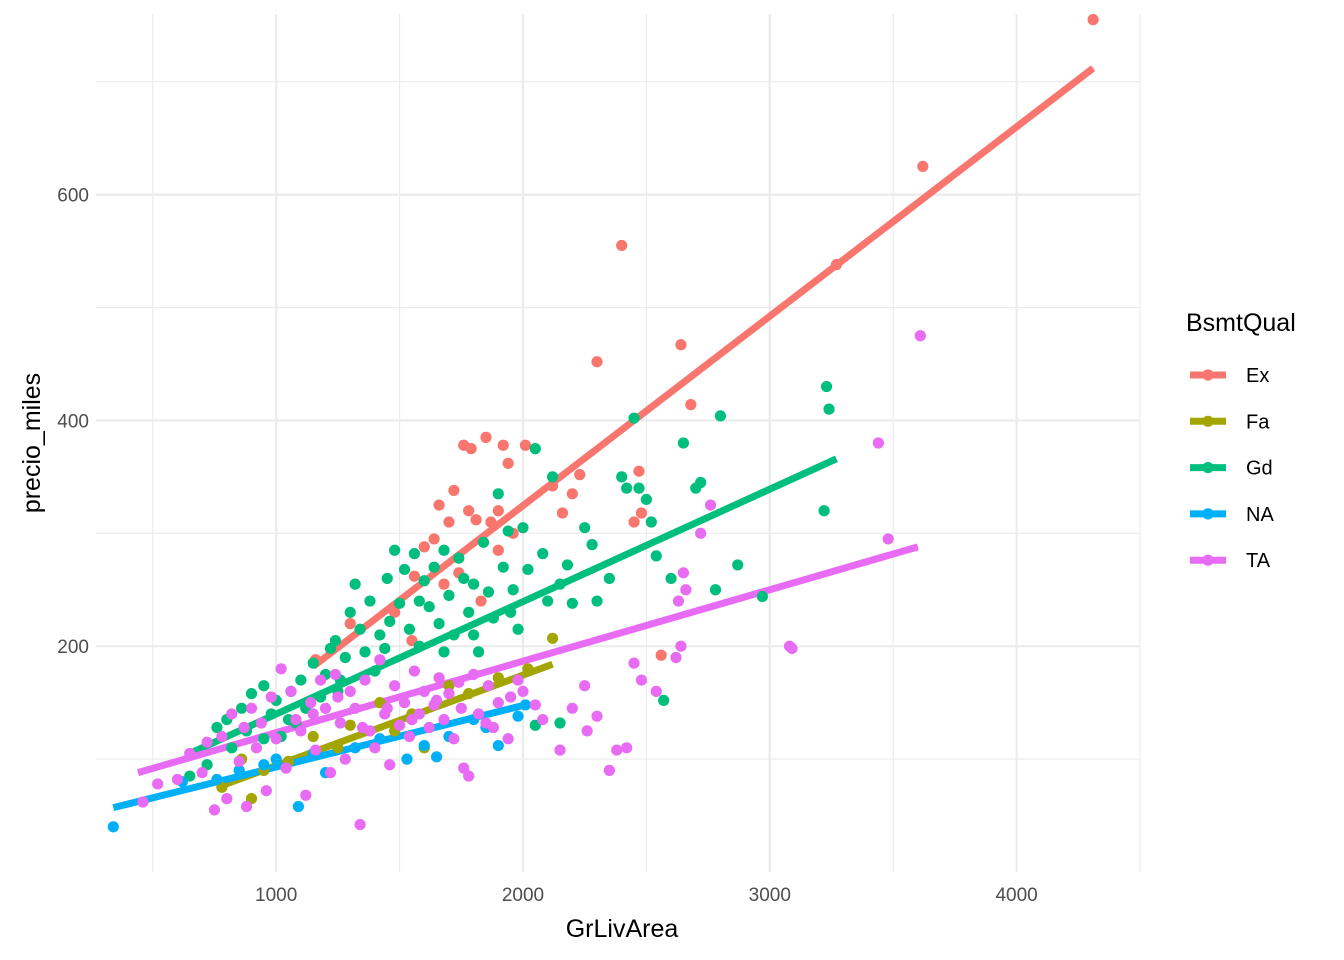 The height and width of the screenshot is (960, 1344). Describe the element at coordinates (1257, 376) in the screenshot. I see `legend-label-ex: Ex` at that location.